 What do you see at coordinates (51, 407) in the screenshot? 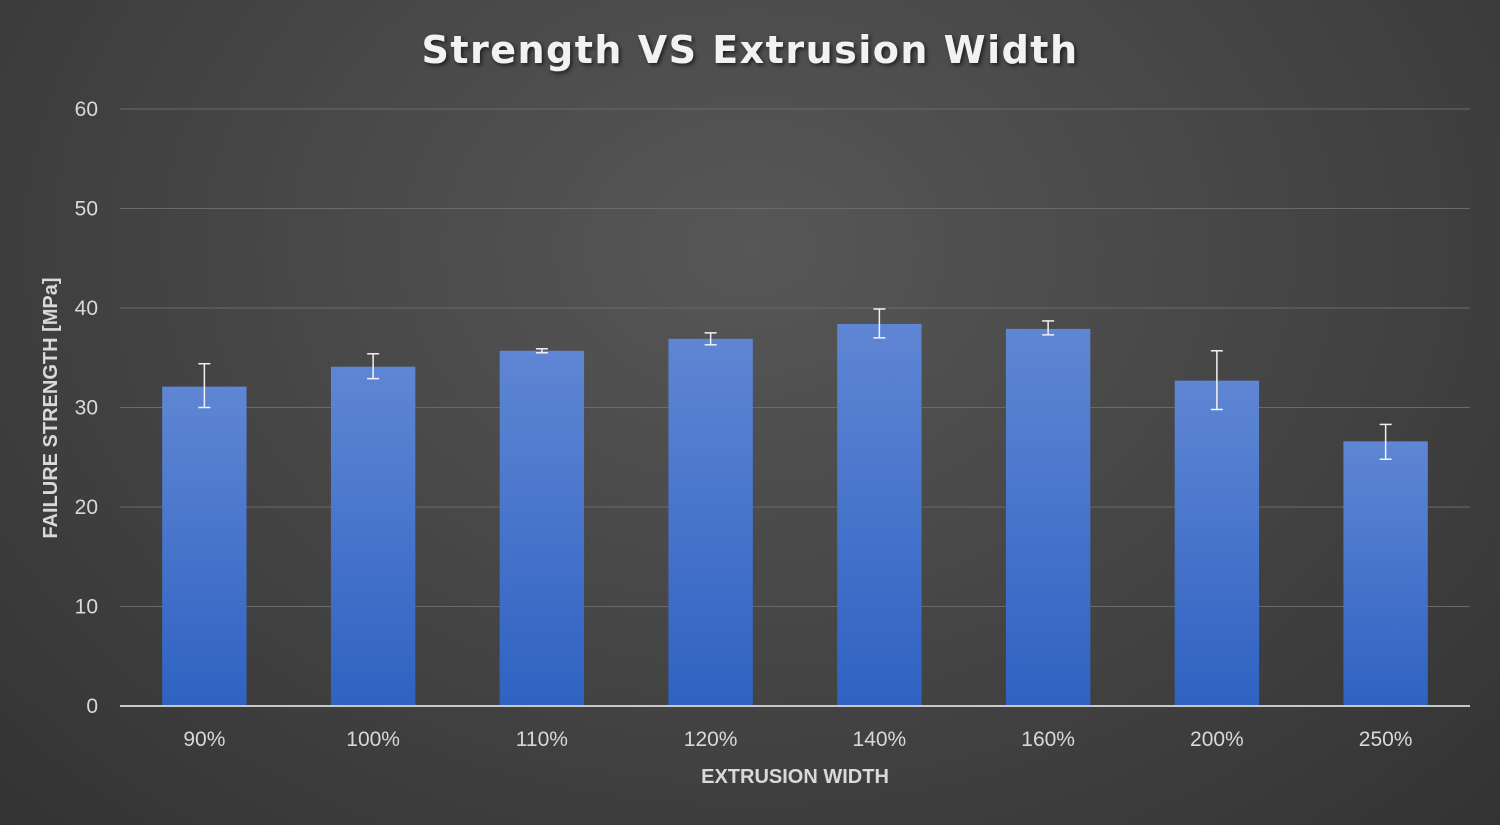
I see `y-axis-title: FAILURE STRENGTH [MPa]` at bounding box center [51, 407].